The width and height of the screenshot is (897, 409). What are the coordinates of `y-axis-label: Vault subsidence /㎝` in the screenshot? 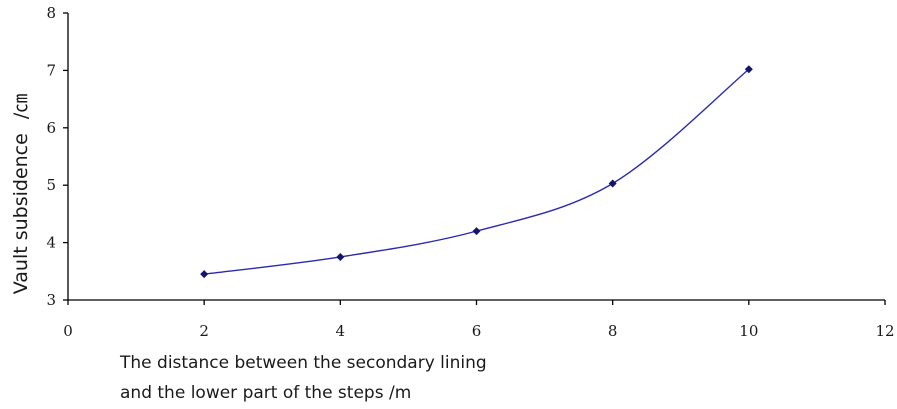 It's located at (21, 194).